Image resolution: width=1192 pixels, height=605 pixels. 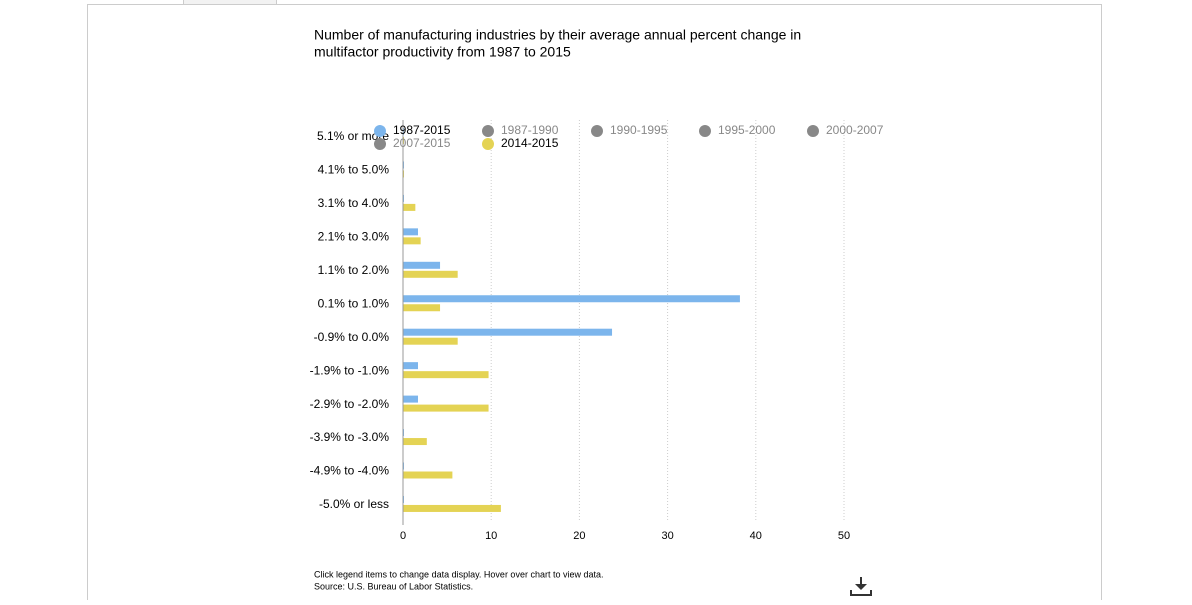 What do you see at coordinates (530, 143) in the screenshot?
I see `legend-label: 2014-2015` at bounding box center [530, 143].